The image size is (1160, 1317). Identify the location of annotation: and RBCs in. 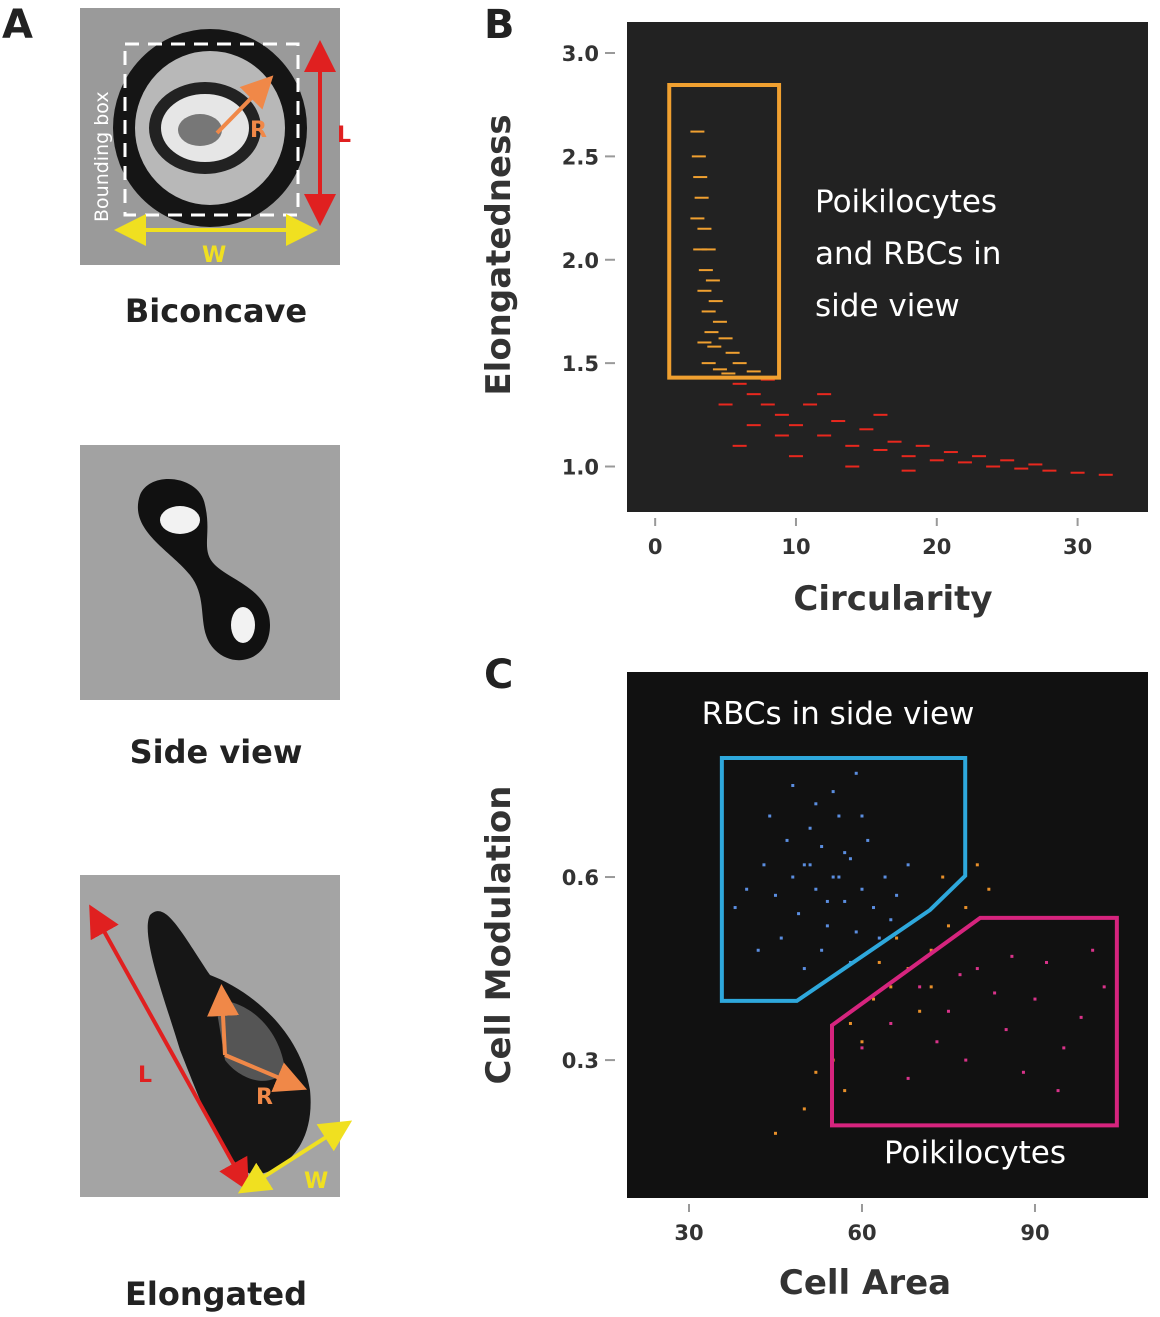
(908, 254).